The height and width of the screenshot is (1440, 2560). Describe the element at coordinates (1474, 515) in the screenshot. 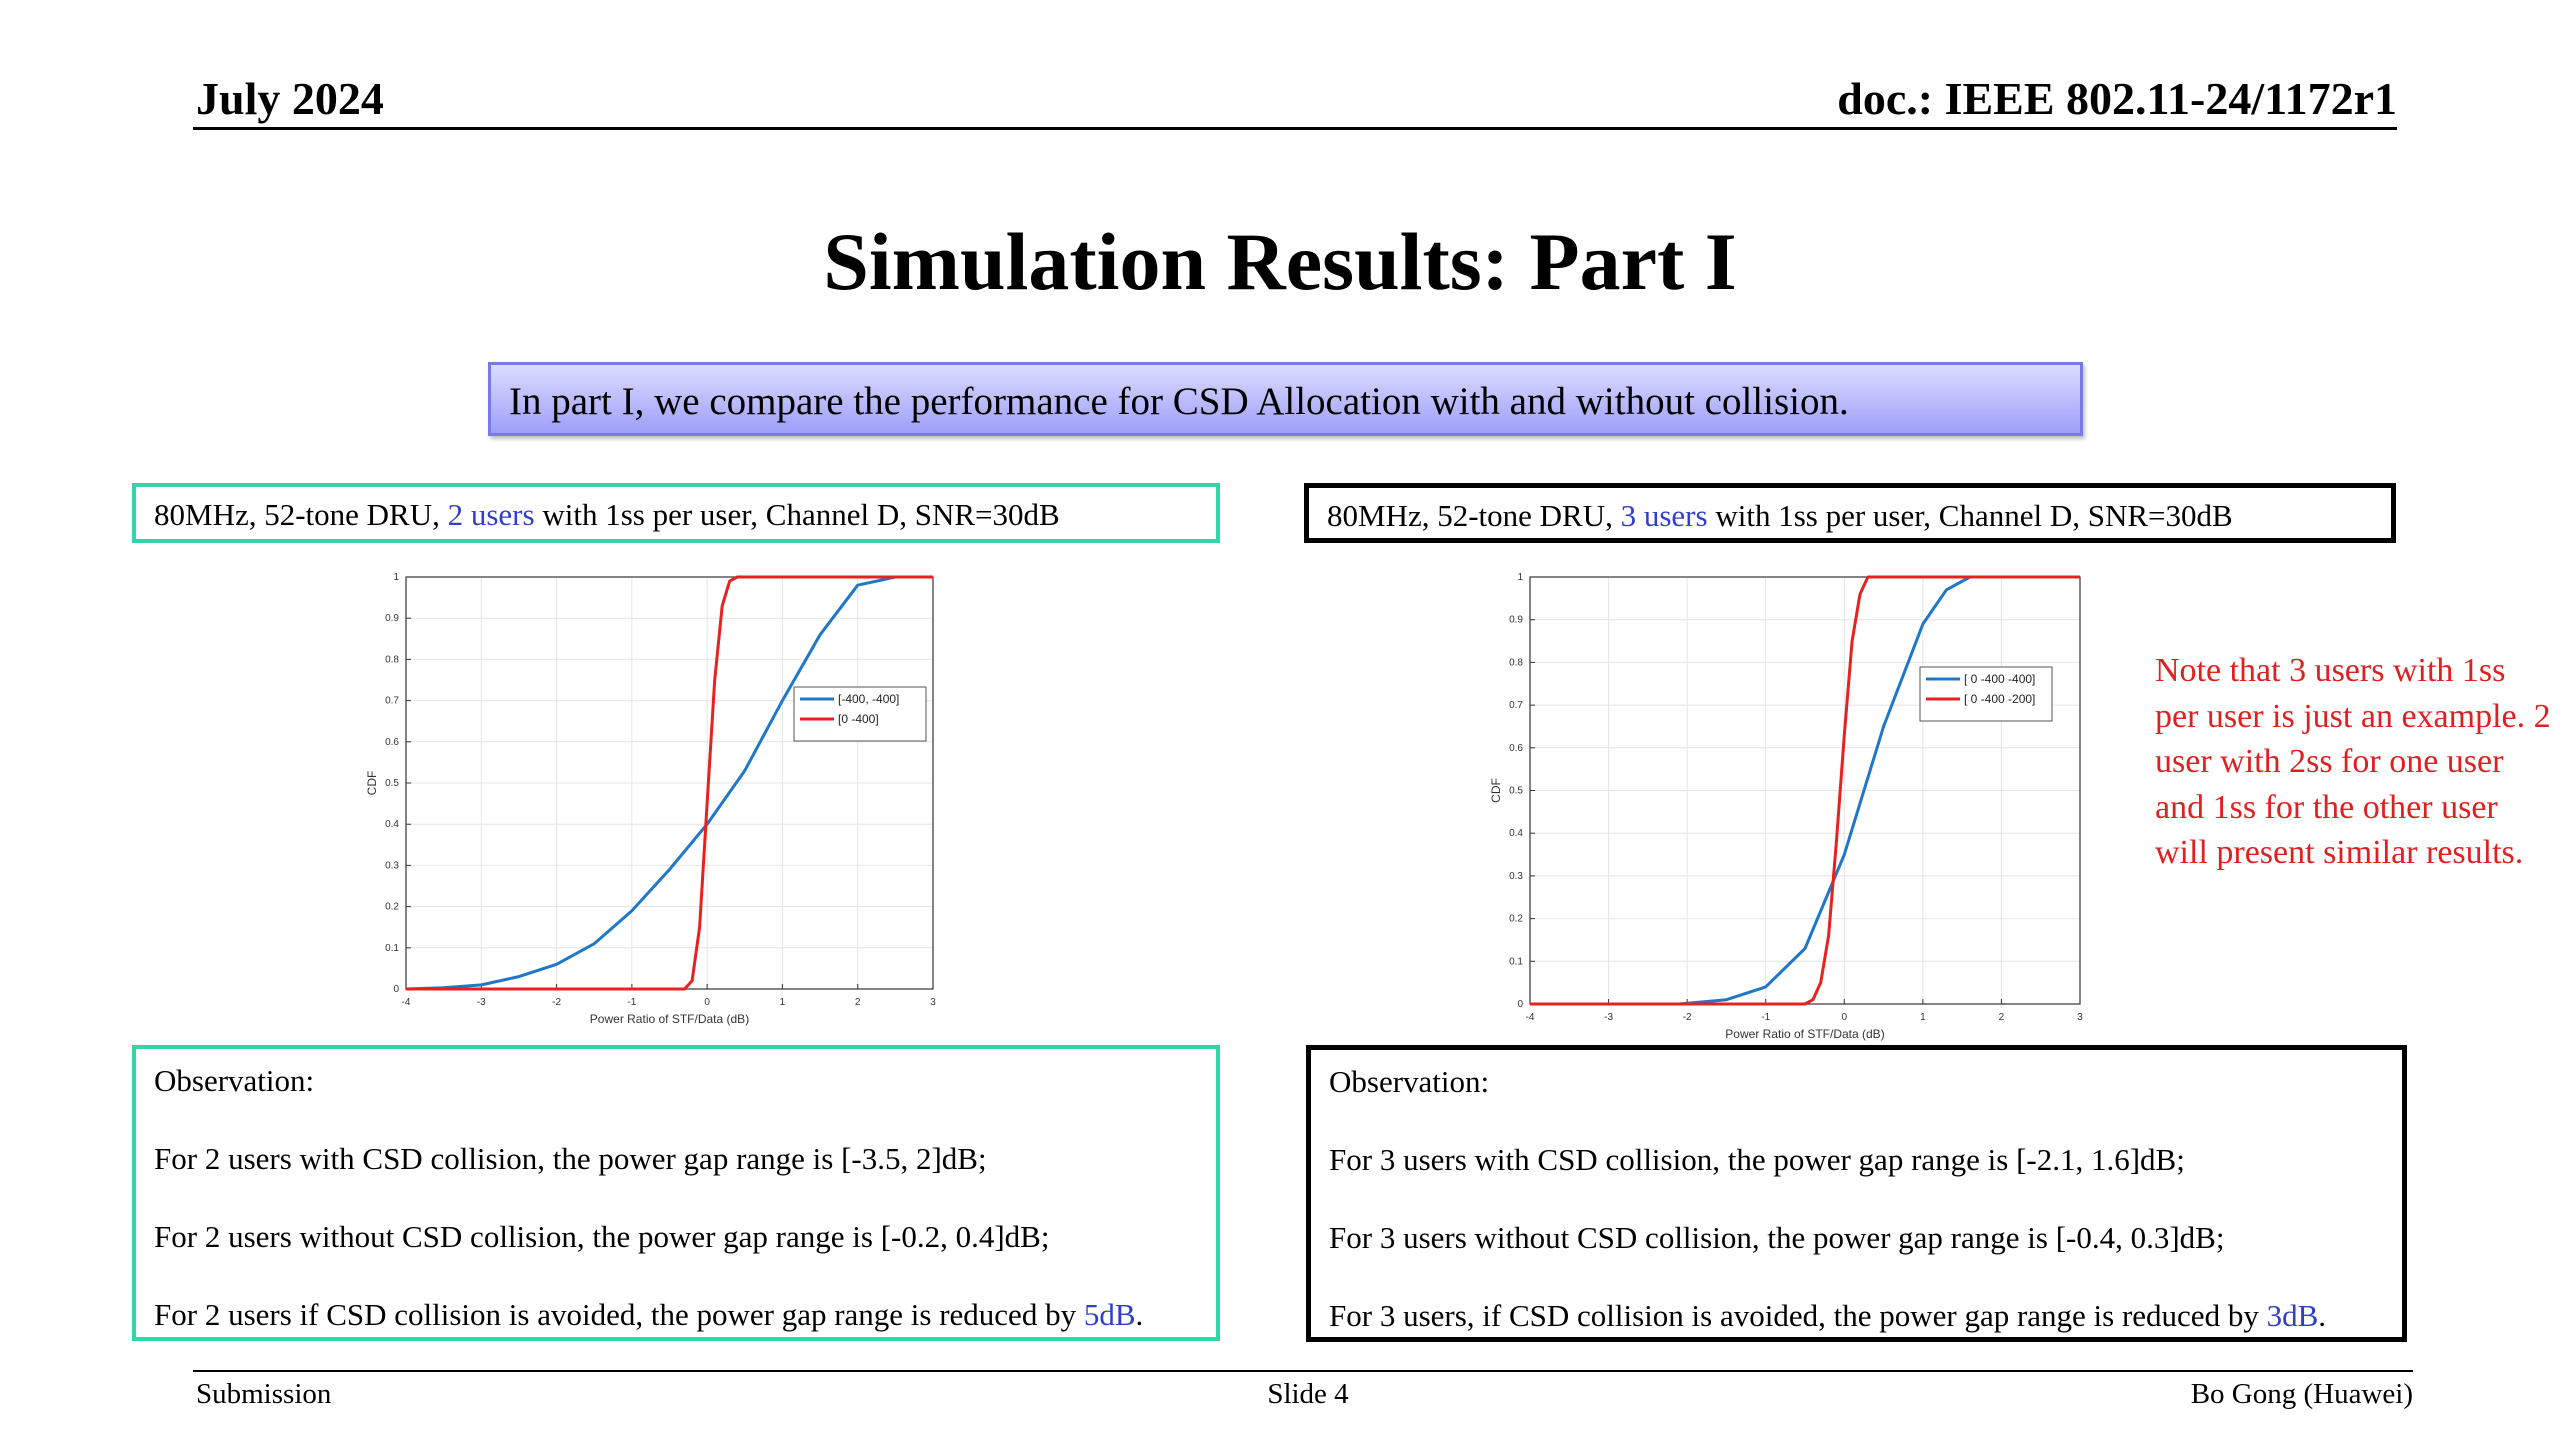

I see `right-config-pre: 80MHz, 52-tone DRU,` at that location.